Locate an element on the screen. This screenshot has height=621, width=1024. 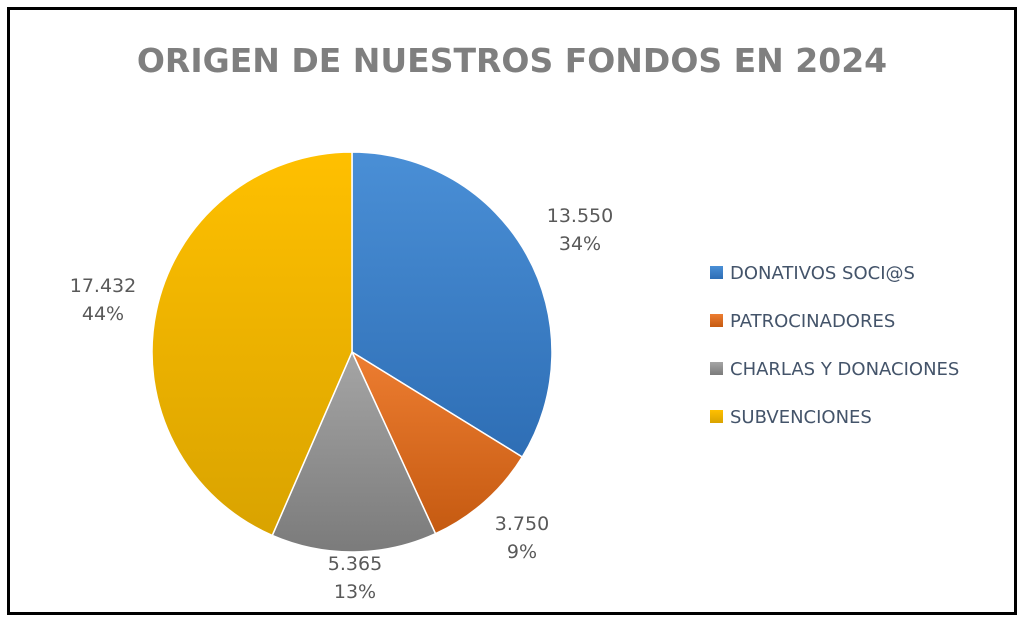
slice-patrocinadores is located at coordinates (437, 442).